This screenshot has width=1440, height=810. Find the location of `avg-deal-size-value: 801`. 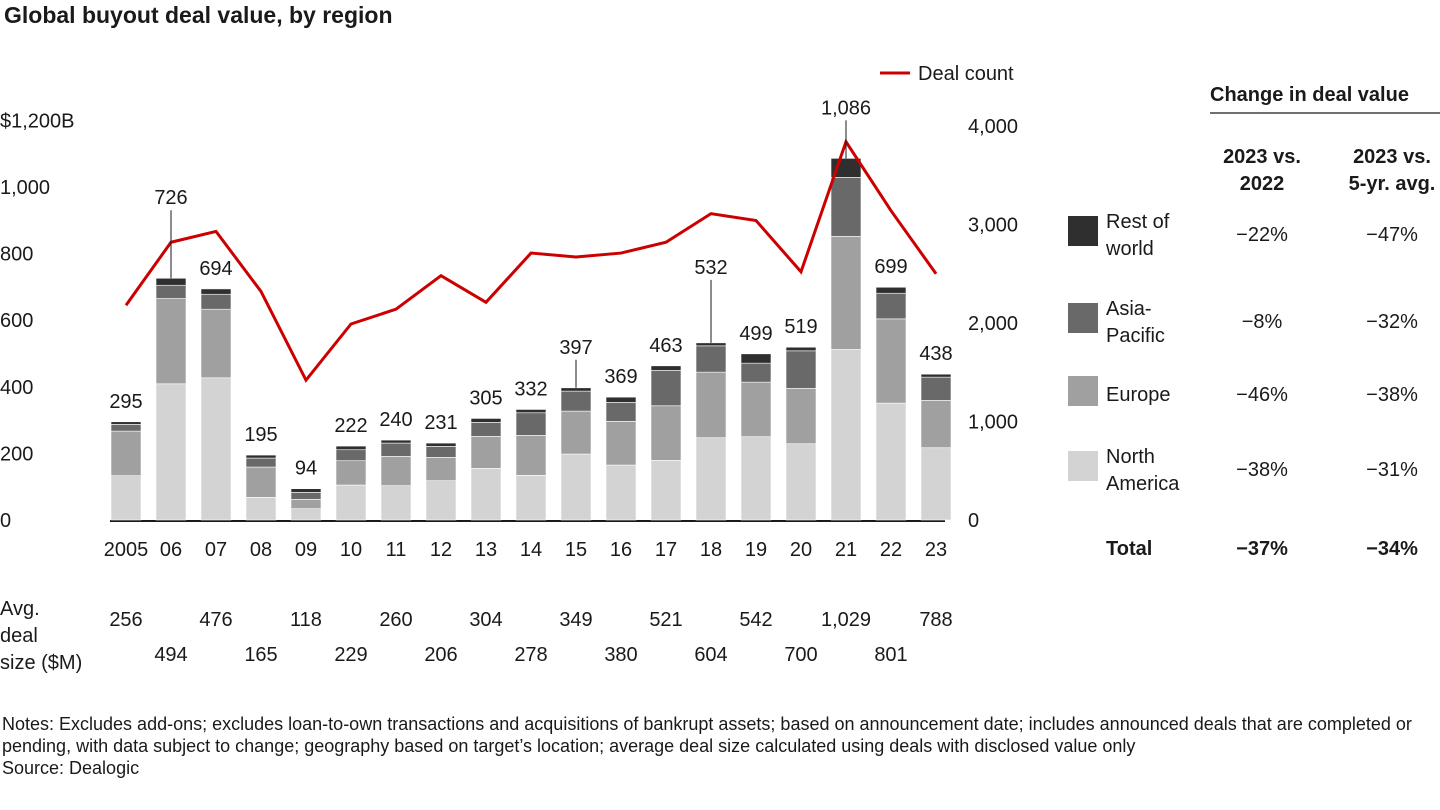

avg-deal-size-value: 801 is located at coordinates (890, 655).